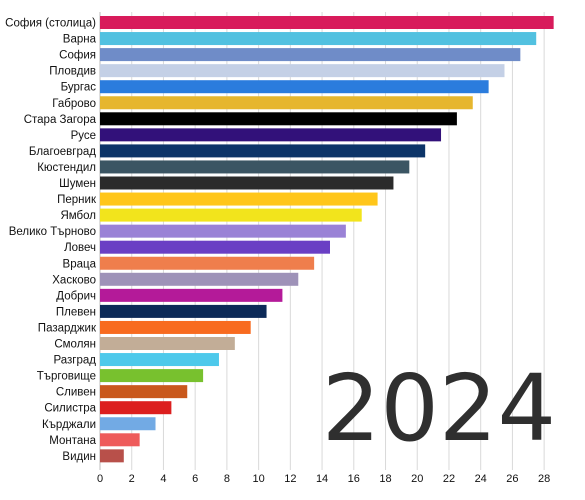  Describe the element at coordinates (195, 479) in the screenshot. I see `x-tick-label: 6` at that location.